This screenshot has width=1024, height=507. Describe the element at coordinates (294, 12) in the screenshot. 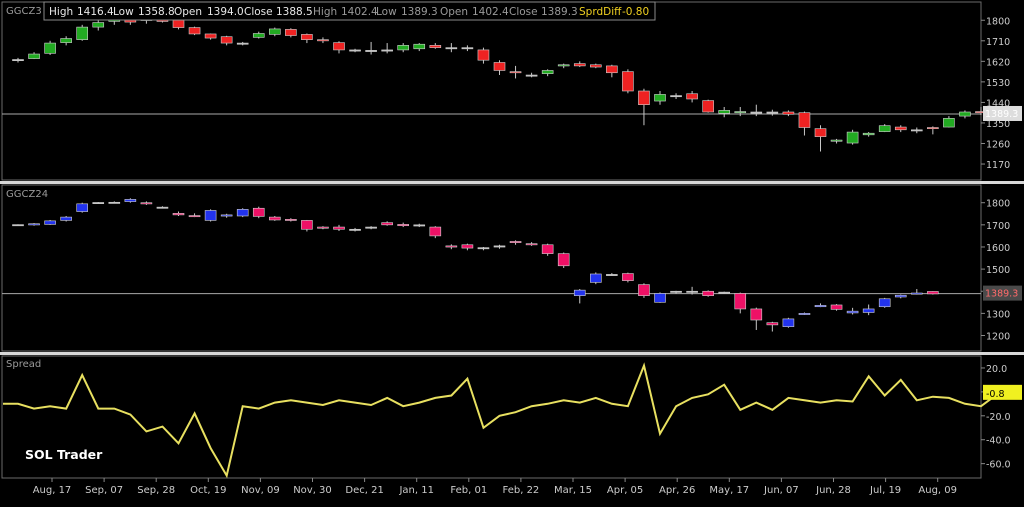

I see `header-field-value: 1388.5` at that location.